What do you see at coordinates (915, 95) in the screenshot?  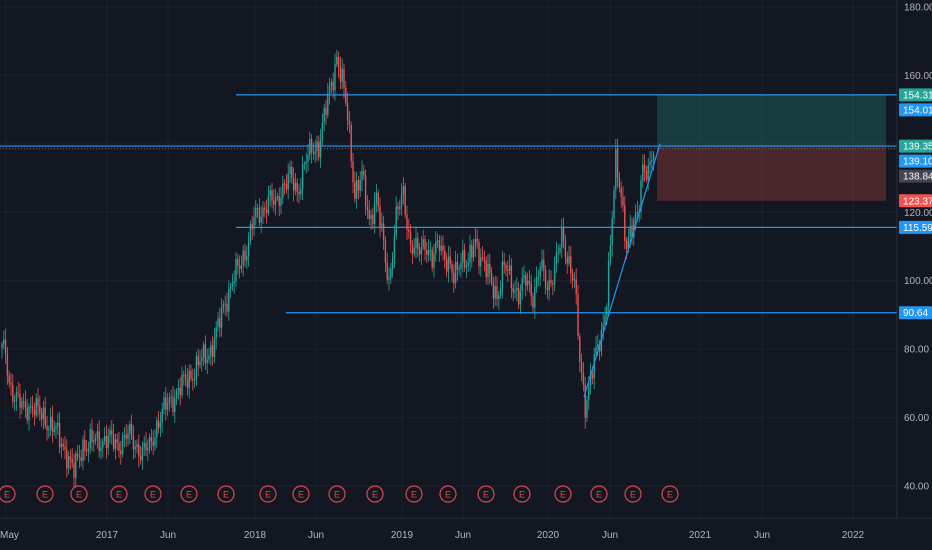 I see `price-tag-bg` at bounding box center [915, 95].